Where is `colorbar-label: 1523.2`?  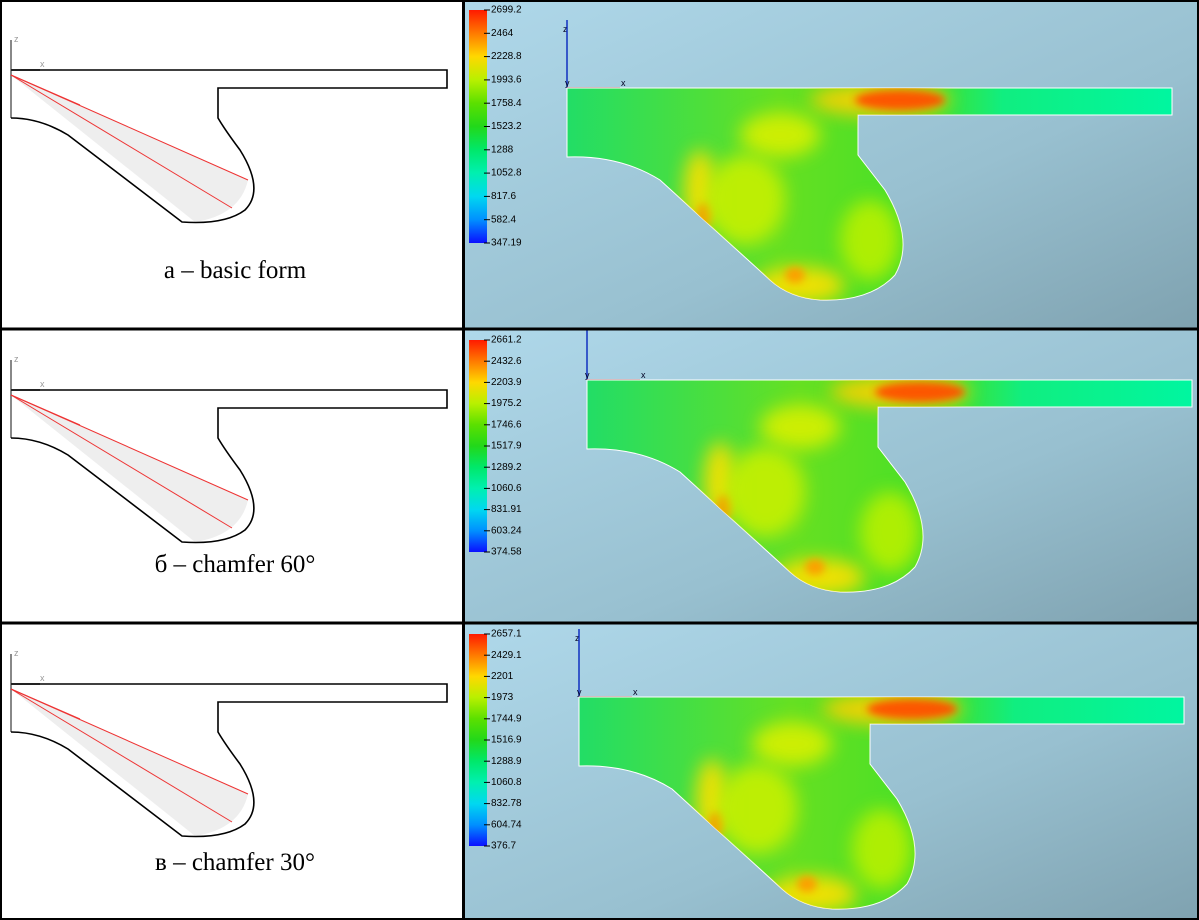
colorbar-label: 1523.2 is located at coordinates (506, 126).